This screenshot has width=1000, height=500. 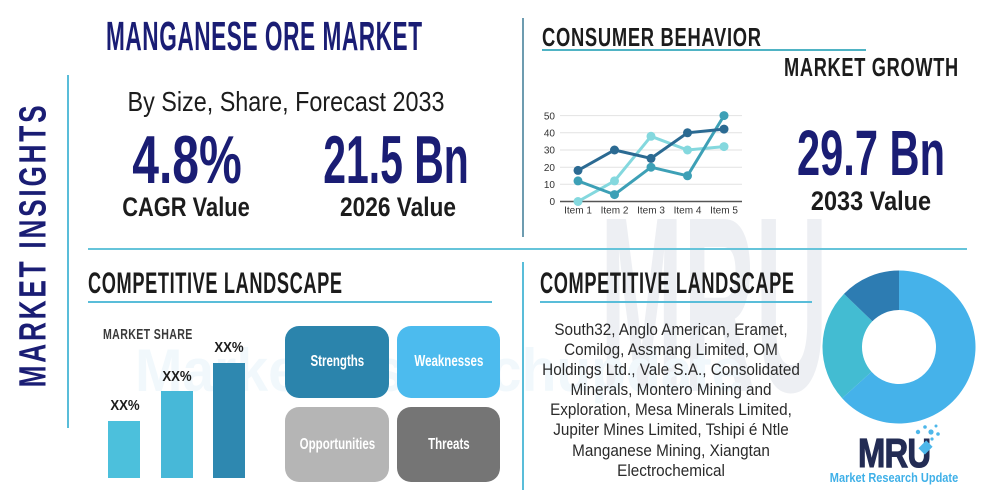 What do you see at coordinates (550, 134) in the screenshot?
I see `svg-text: 40` at bounding box center [550, 134].